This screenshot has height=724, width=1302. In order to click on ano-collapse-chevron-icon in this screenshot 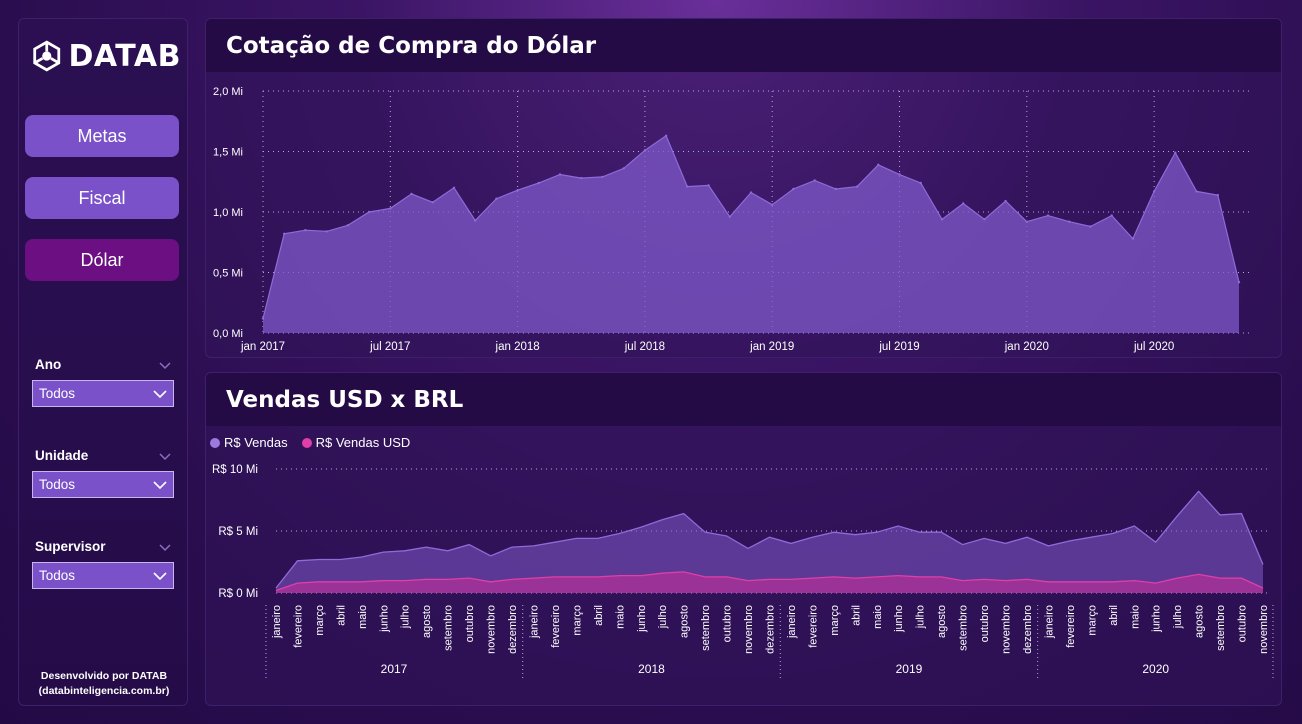, I will do `click(165, 365)`.